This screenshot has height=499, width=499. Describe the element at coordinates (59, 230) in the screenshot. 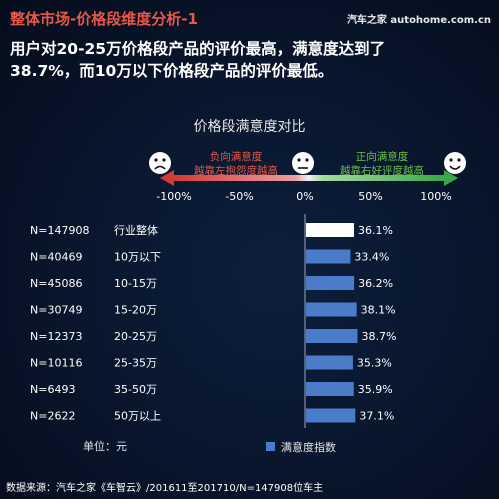

I see `sample-size-label: N=147908` at that location.